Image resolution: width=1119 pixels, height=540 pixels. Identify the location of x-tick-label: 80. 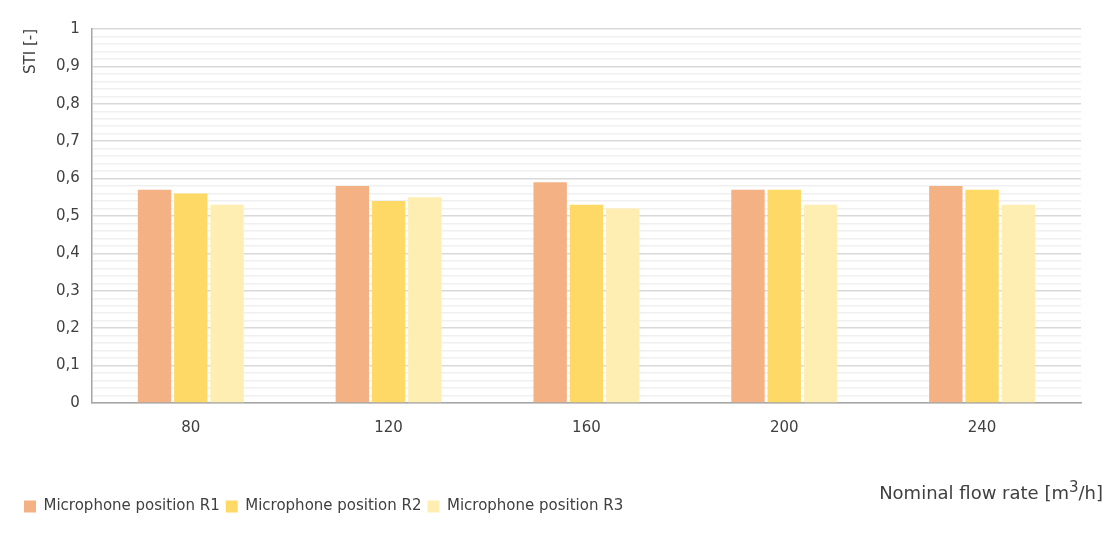
(191, 426).